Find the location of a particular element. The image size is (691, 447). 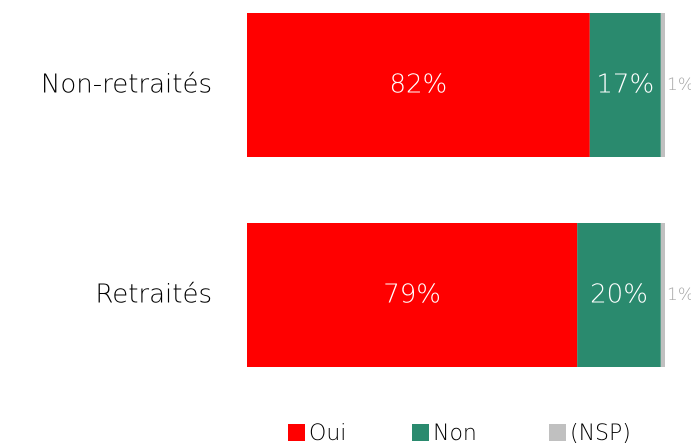

value-label: 82% is located at coordinates (418, 85).